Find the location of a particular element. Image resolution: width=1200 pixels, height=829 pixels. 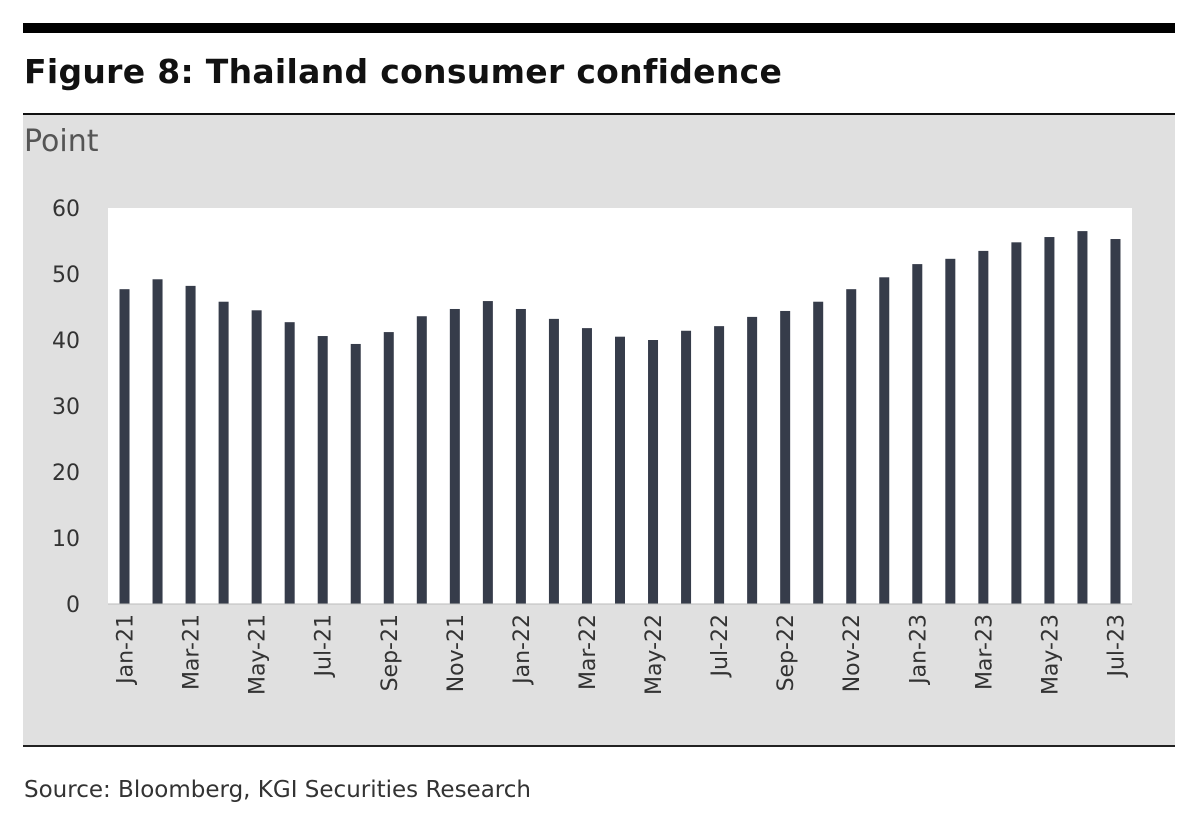

title-rule is located at coordinates (599, 114).